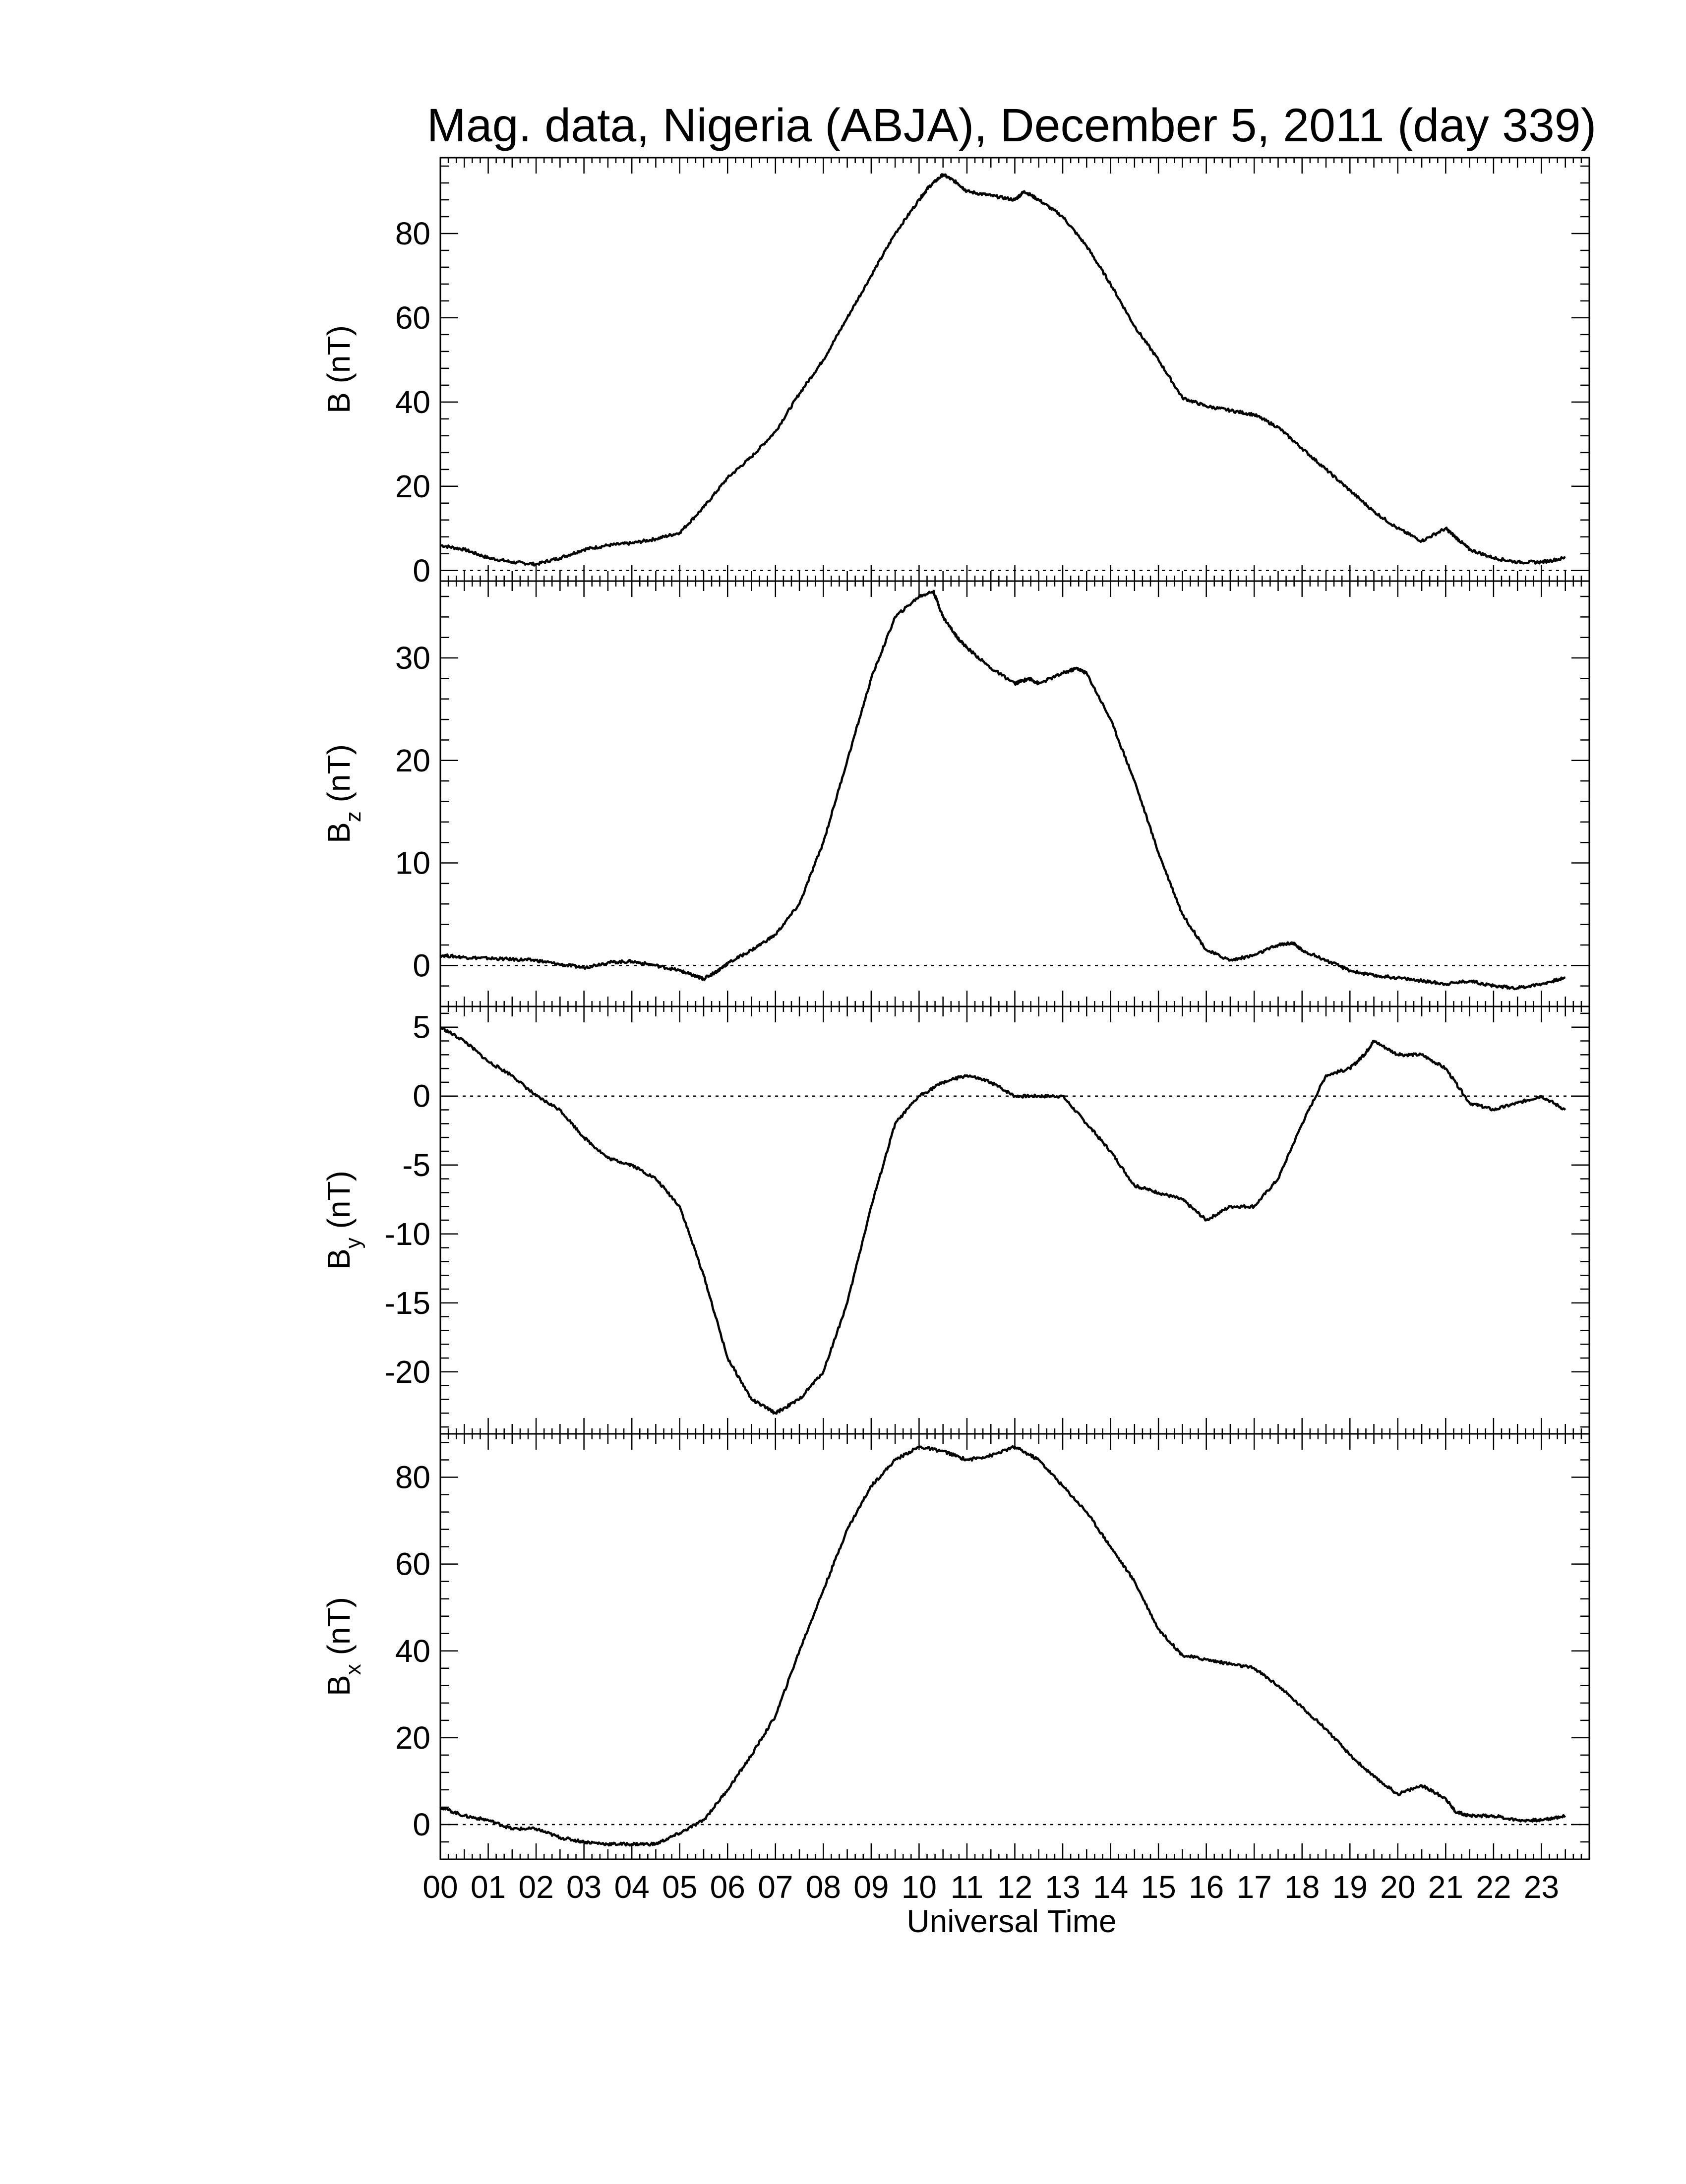 This screenshot has width=1686, height=2184. What do you see at coordinates (824, 1887) in the screenshot?
I see `x-tick-label: 08` at bounding box center [824, 1887].